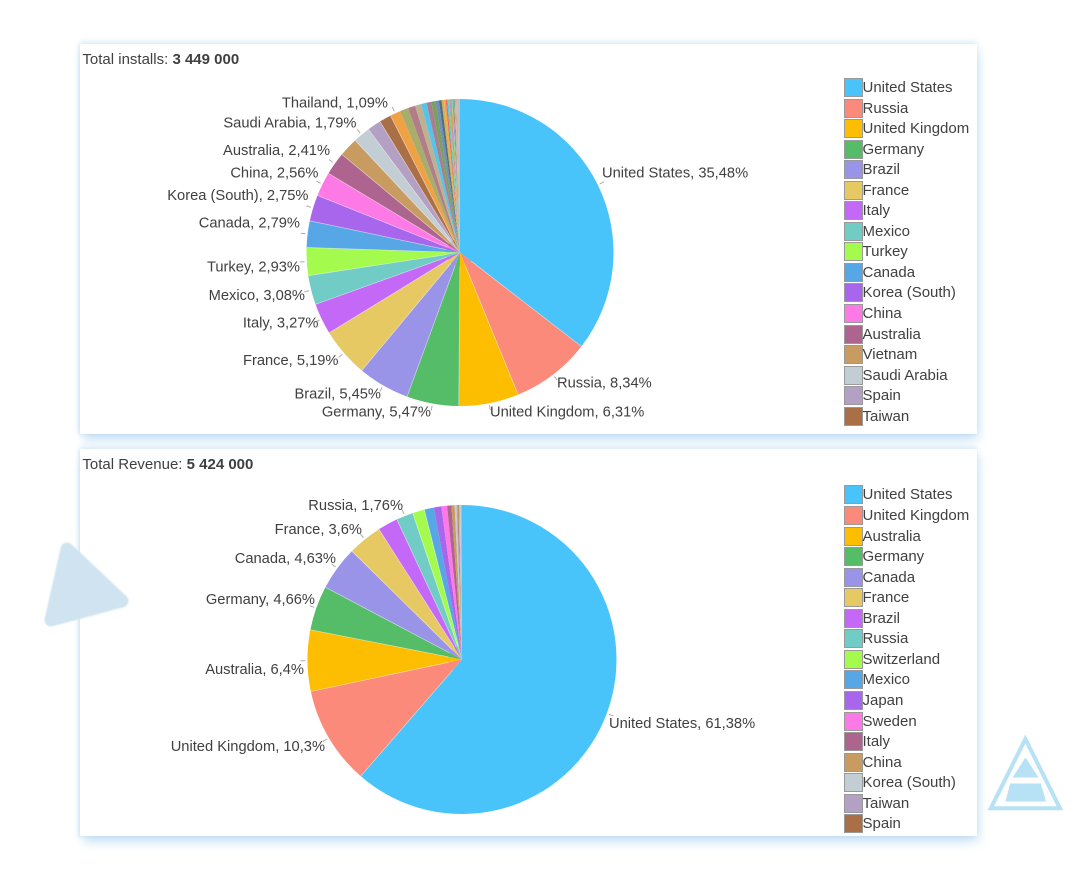 This screenshot has width=1084, height=878. I want to click on svg-text: Australia, 2,41%, so click(276, 151).